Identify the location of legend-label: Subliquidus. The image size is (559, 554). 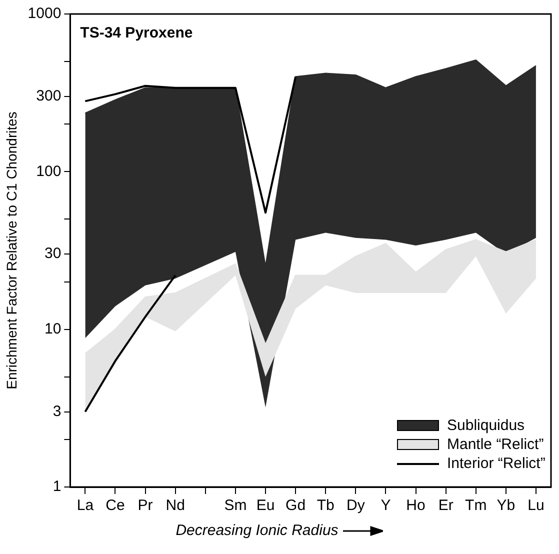
(486, 425).